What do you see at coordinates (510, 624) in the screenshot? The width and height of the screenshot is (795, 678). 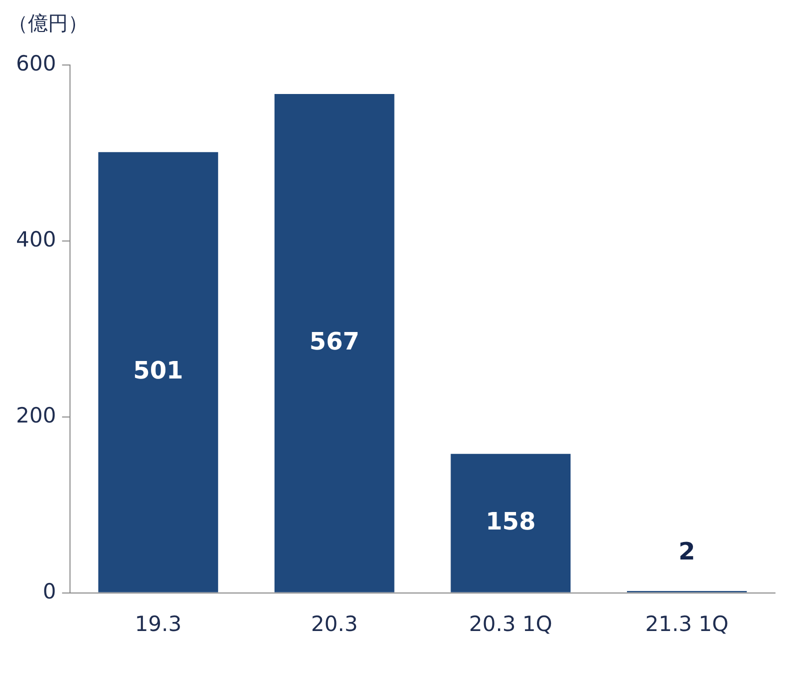 I see `x-tick-label: 20.3 1Q` at bounding box center [510, 624].